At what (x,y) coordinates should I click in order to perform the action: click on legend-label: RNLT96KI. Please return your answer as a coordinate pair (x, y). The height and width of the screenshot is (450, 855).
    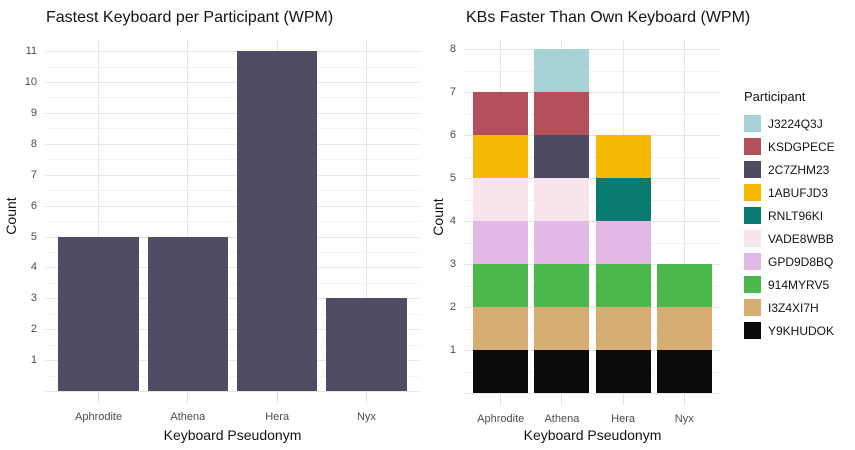
    Looking at the image, I should click on (796, 215).